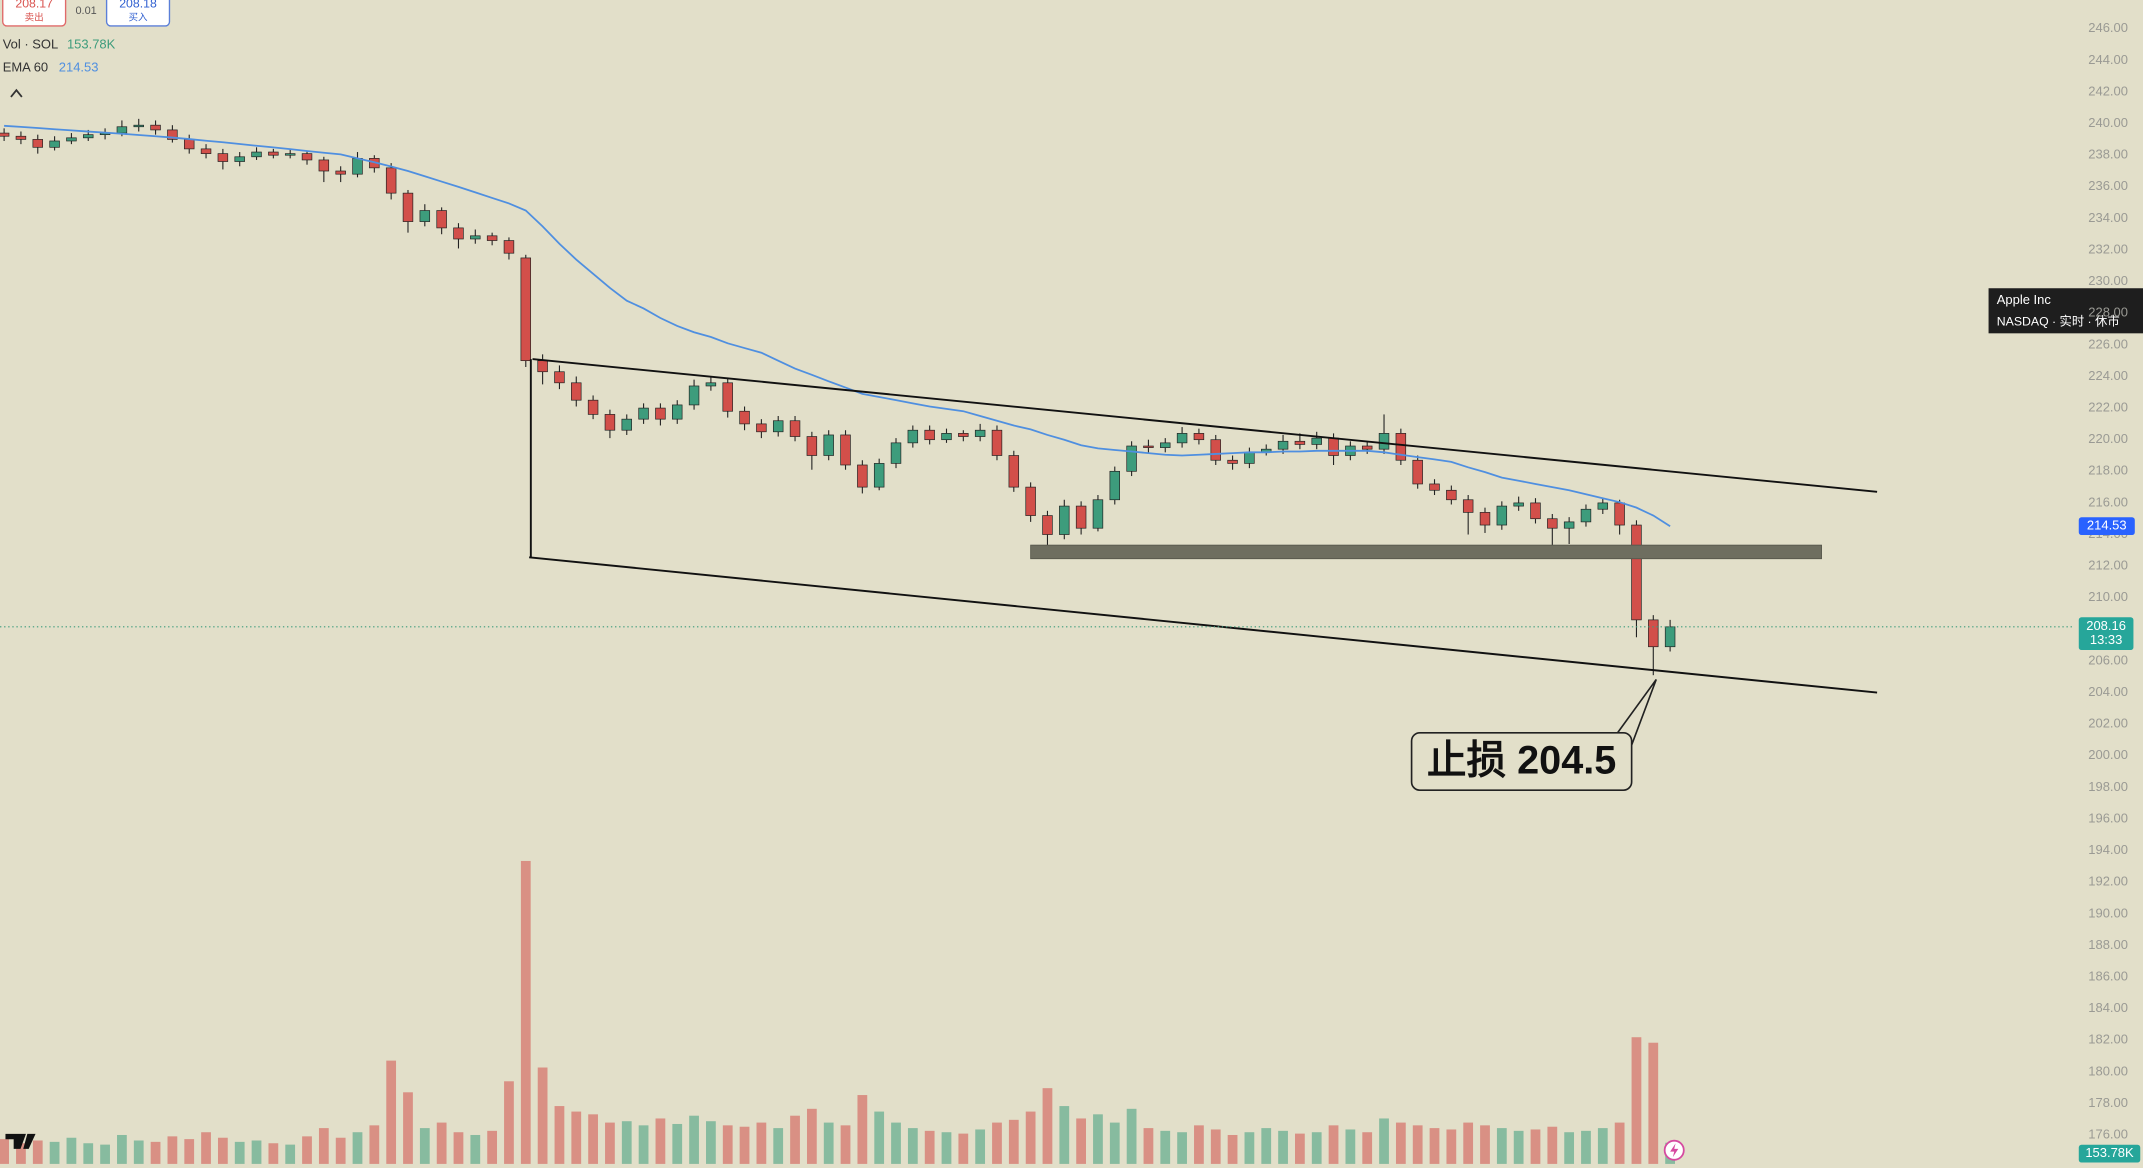 This screenshot has width=2143, height=1168. Describe the element at coordinates (2108, 470) in the screenshot. I see `y-tick-label: 218.00` at that location.